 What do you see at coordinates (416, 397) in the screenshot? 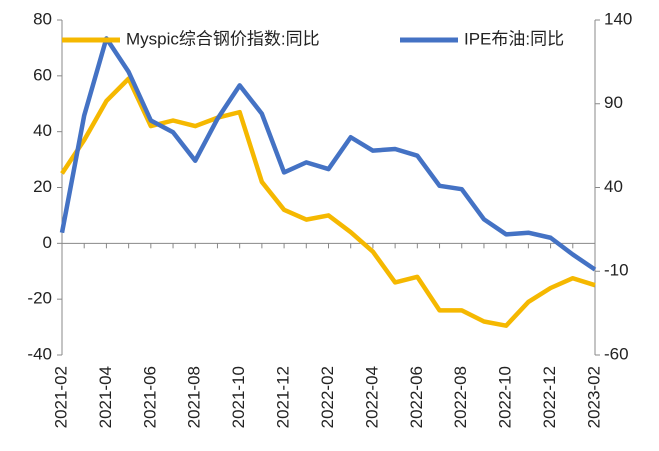
I see `x-tick-label: 2022-06` at bounding box center [416, 397].